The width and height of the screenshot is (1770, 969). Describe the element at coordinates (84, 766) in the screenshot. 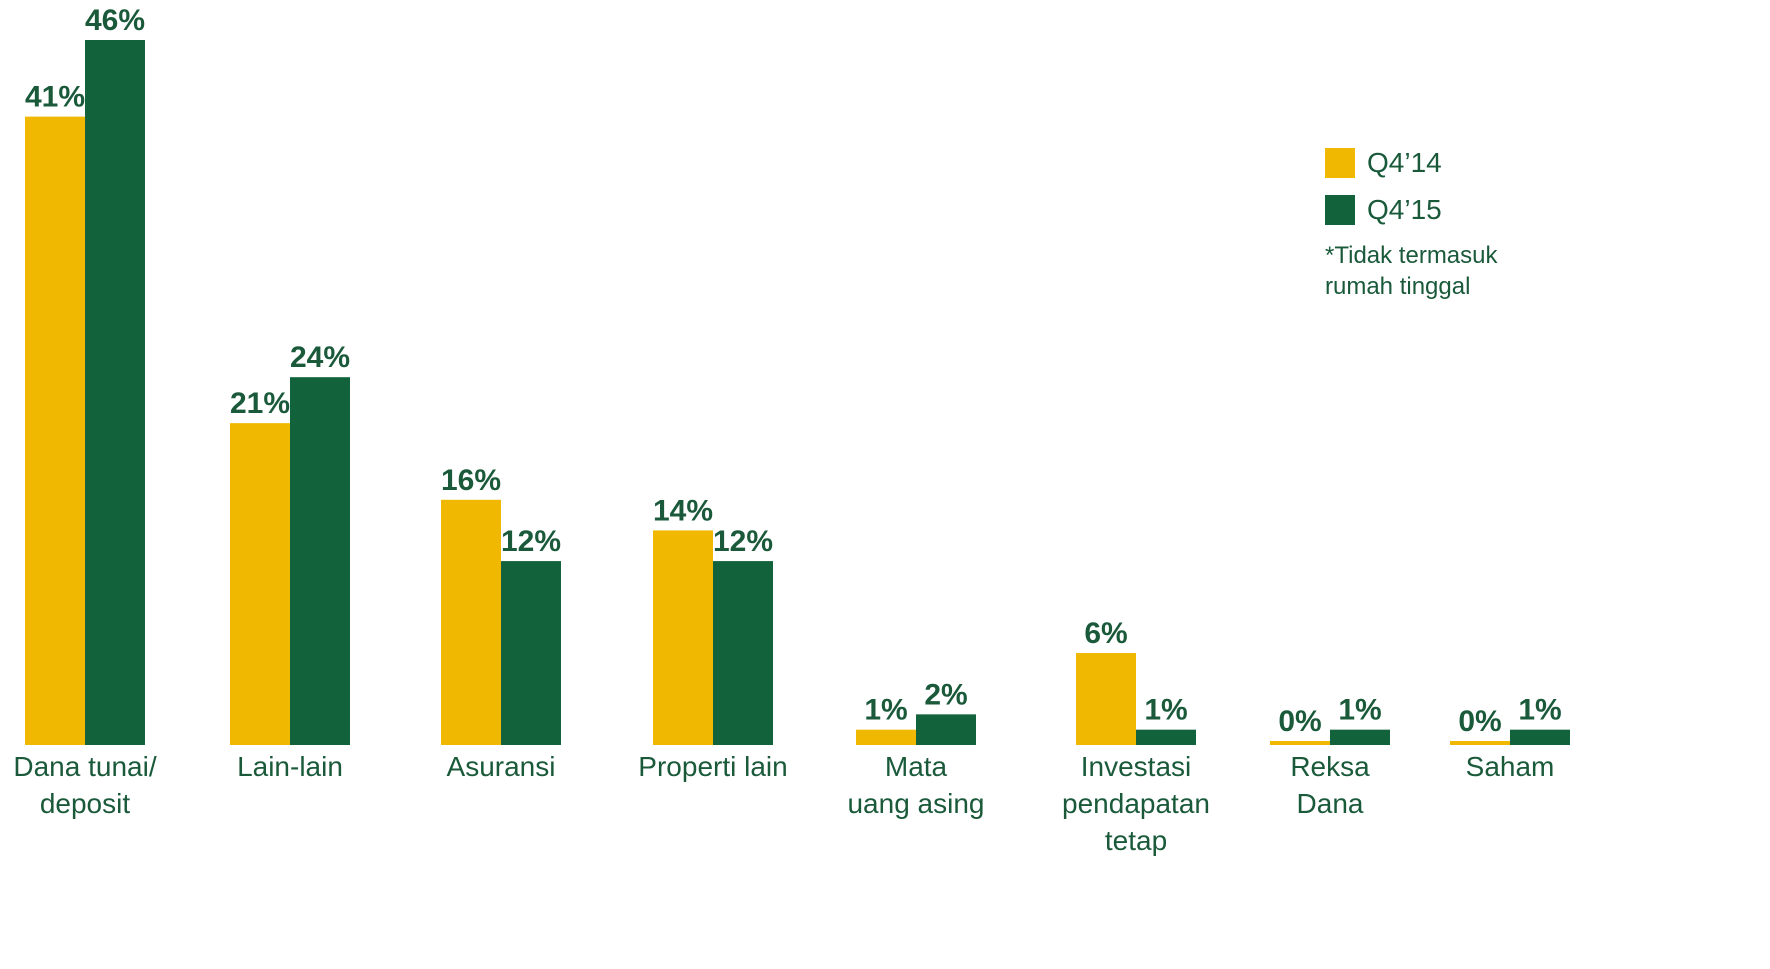

I see `category-label-0-0: Dana tunai/` at that location.